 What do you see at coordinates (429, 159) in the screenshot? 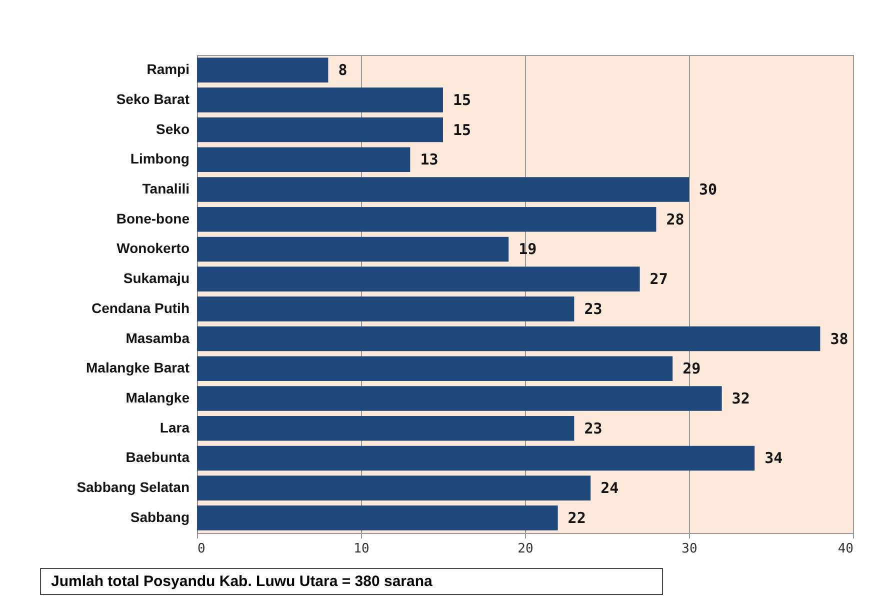
I see `data-label: 13` at bounding box center [429, 159].